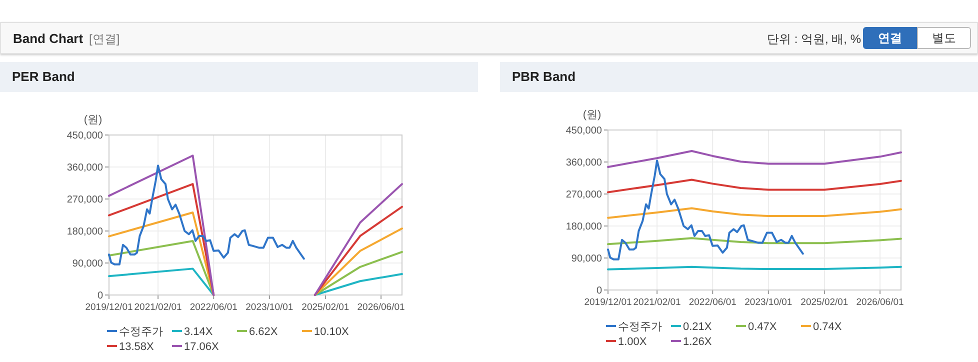 The width and height of the screenshot is (978, 362). Describe the element at coordinates (199, 332) in the screenshot. I see `legend-label: 3.14X` at that location.